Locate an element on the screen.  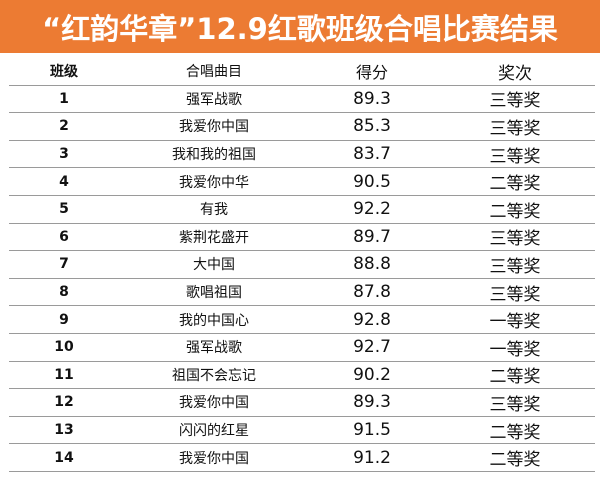
table-row: 11 祖国不会忘记 90.2 二等奖 is located at coordinates (302, 375).